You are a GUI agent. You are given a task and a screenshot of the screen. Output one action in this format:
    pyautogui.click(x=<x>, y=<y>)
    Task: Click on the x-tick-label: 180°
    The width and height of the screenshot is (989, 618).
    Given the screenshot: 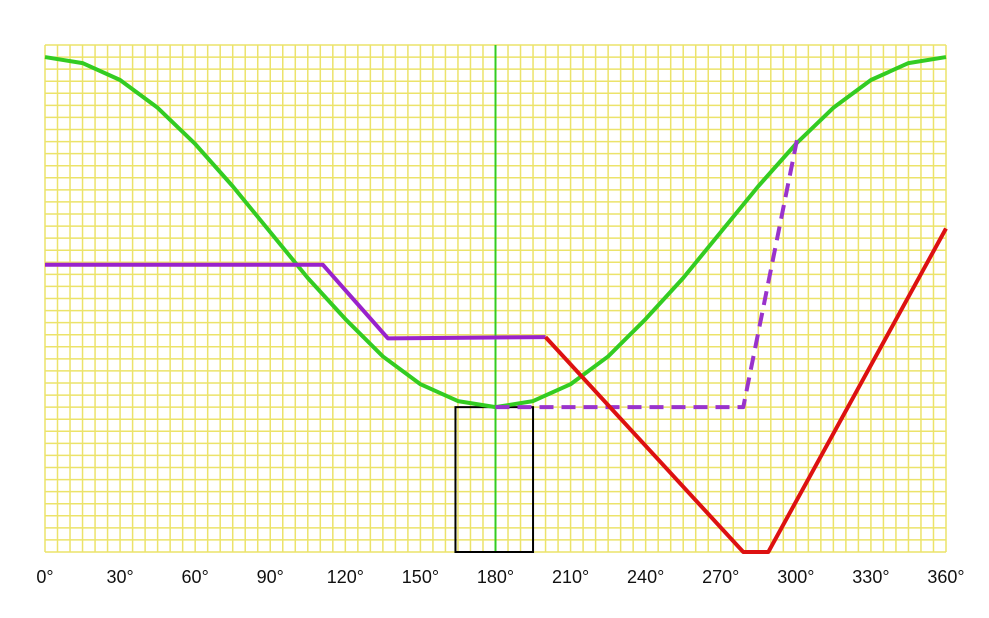 What is the action you would take?
    pyautogui.click(x=495, y=577)
    